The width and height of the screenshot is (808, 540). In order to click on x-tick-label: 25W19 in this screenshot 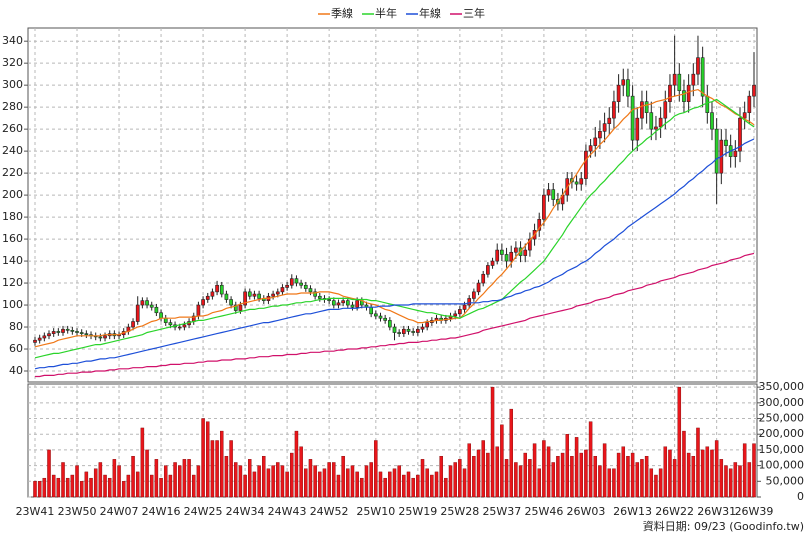, I will do `click(417, 511)`.